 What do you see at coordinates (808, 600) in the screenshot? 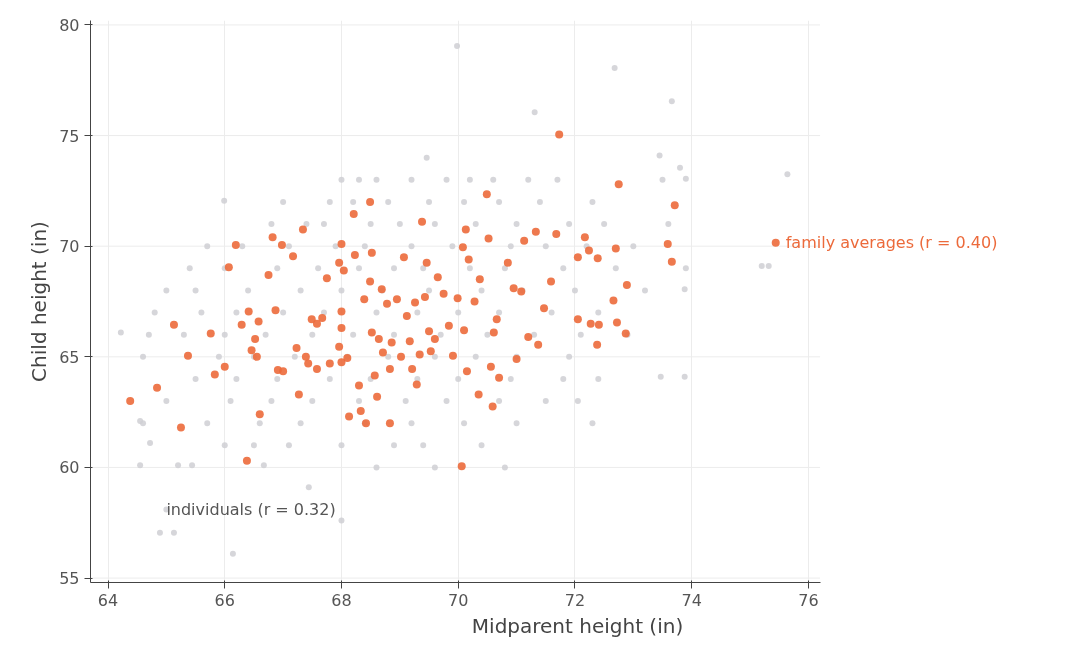
I see `x-tick-label: 76` at bounding box center [808, 600].